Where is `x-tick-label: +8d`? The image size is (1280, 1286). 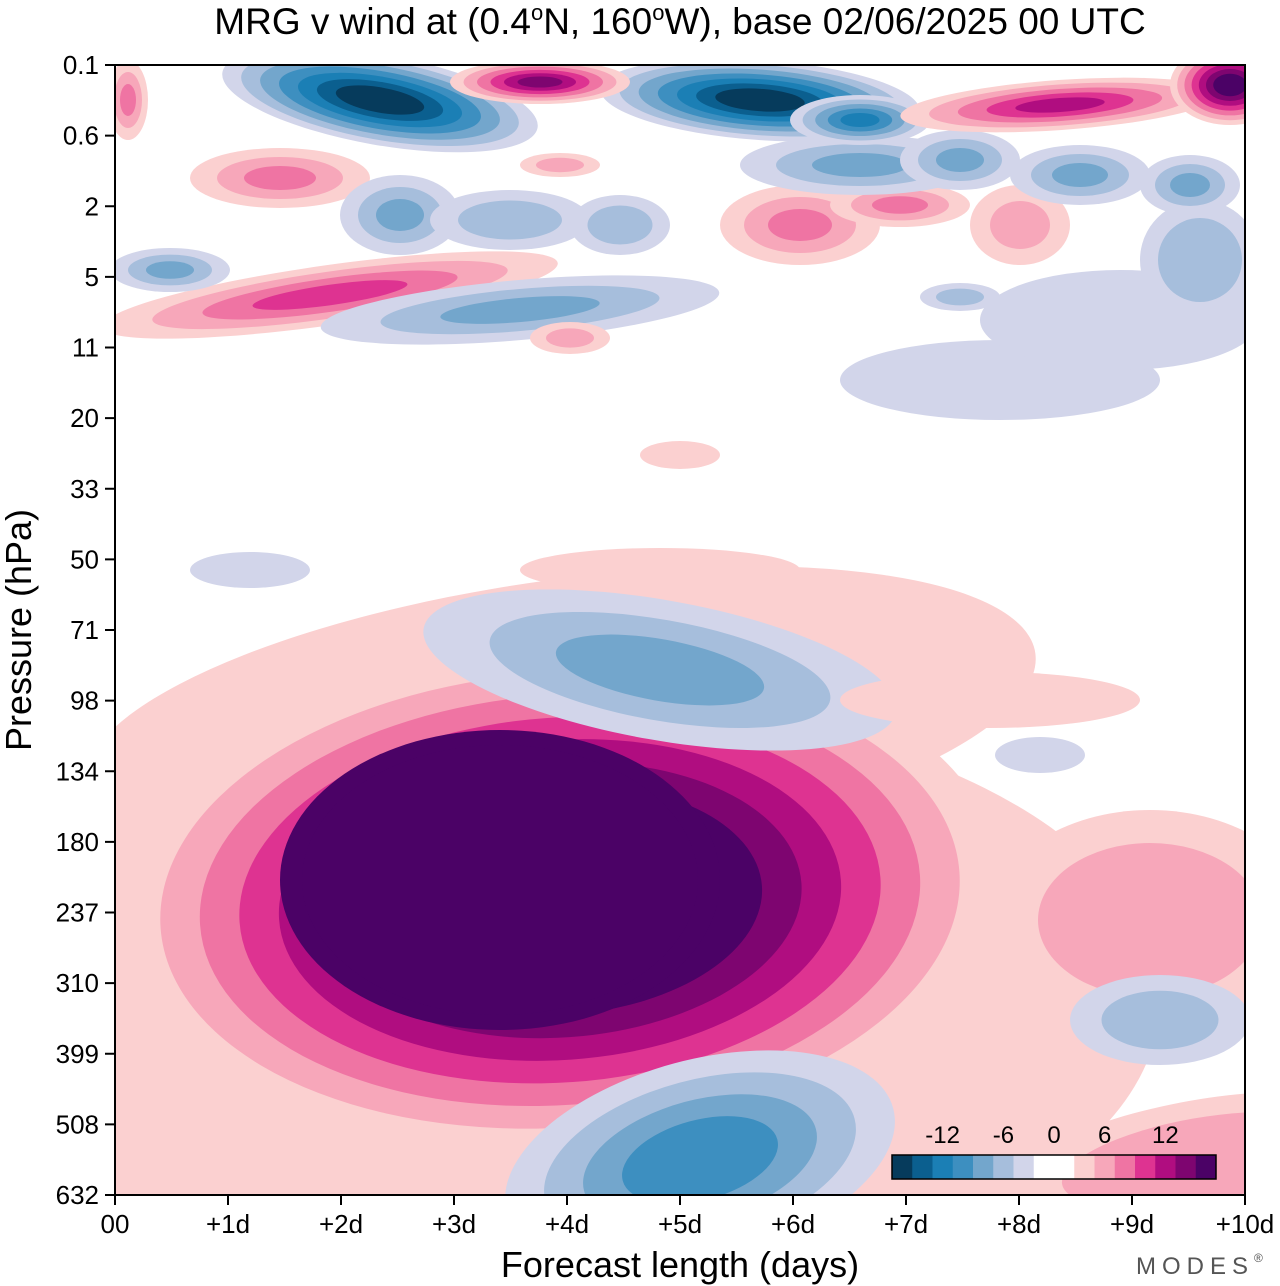 x-tick-label: +8d is located at coordinates (1019, 1224).